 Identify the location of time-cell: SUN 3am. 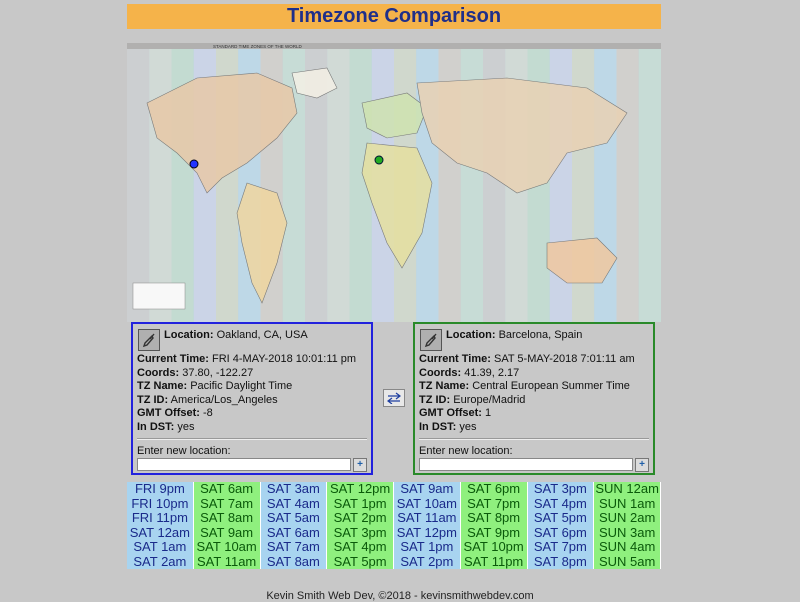
(627, 532).